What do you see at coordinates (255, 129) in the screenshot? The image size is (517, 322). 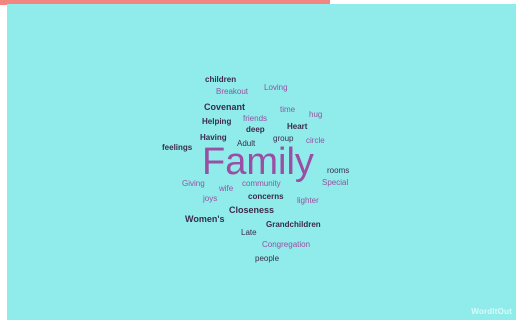 I see `word-cloud-word: deep` at bounding box center [255, 129].